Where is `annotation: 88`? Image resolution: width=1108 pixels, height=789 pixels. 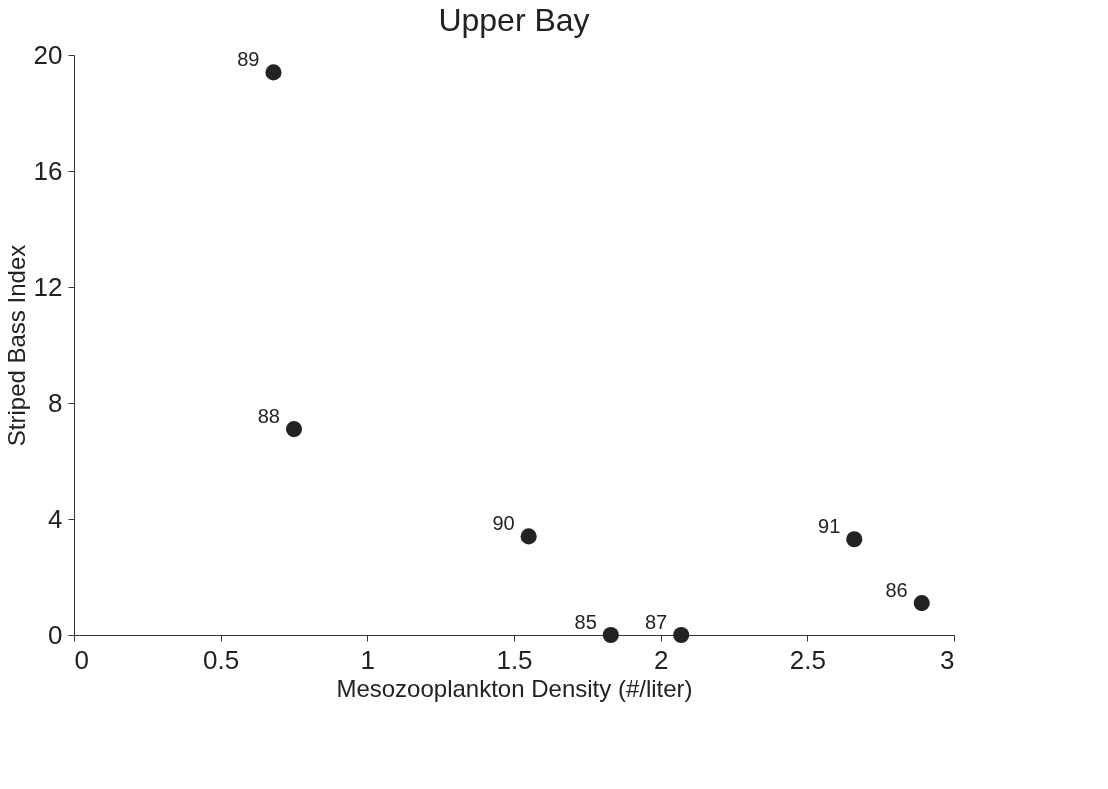
annotation: 88 is located at coordinates (268, 416).